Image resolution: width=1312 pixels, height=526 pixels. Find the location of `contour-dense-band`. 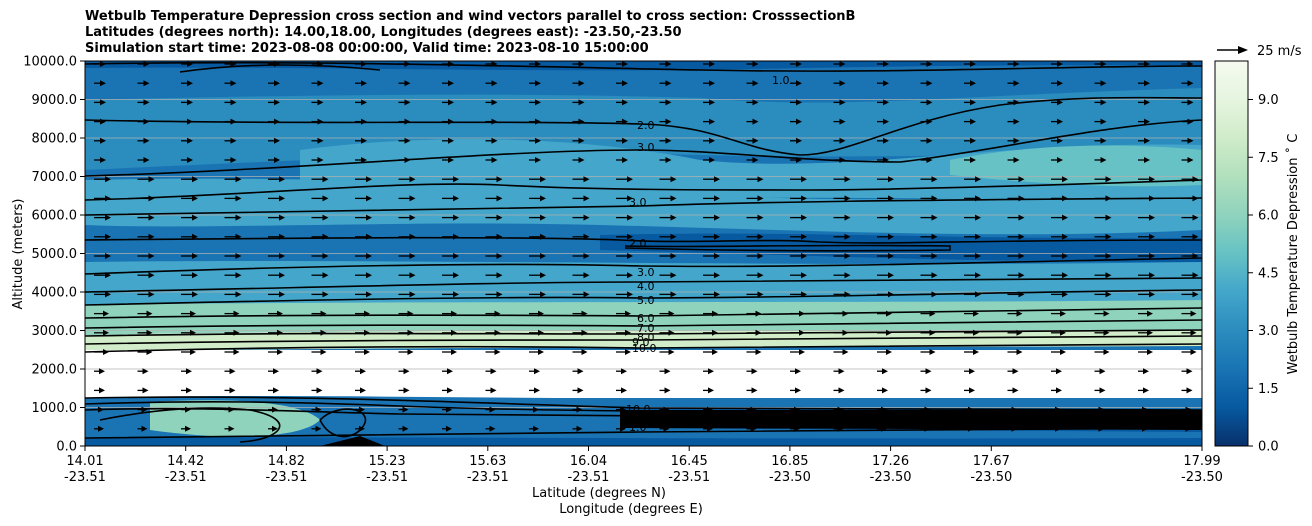

contour-dense-band is located at coordinates (911, 420).